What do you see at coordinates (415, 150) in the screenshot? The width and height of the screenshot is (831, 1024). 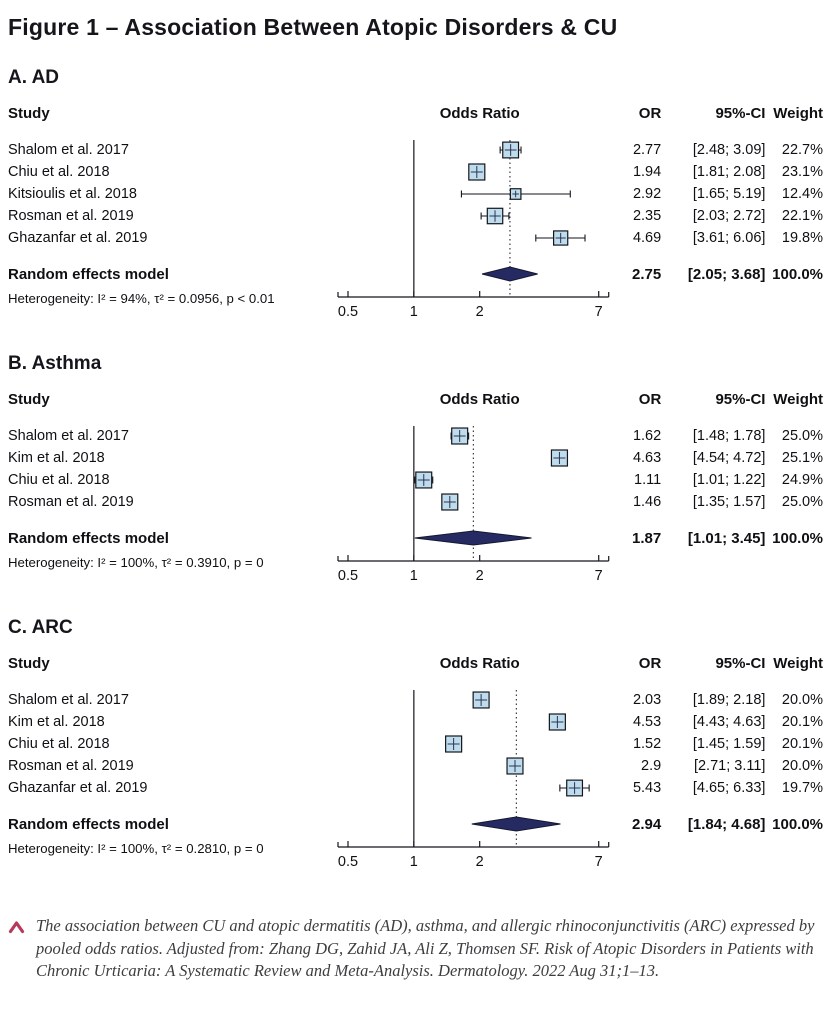 I see `study-row: Shalom et al. 2017 2.77 [2.48; 3.09] 22.7%` at bounding box center [415, 150].